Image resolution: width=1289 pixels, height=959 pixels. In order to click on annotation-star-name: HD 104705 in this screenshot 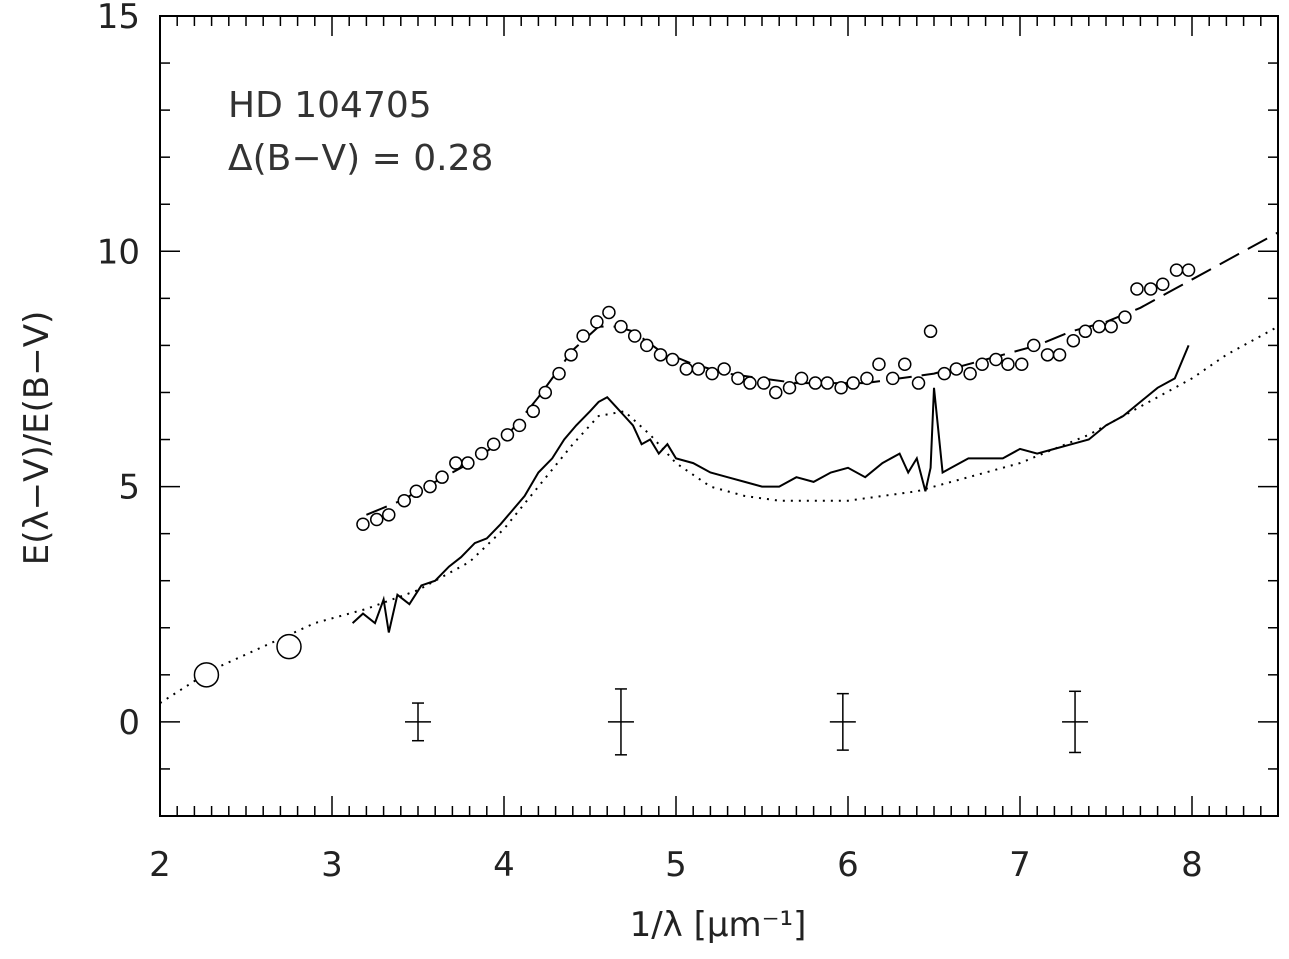, I will do `click(330, 105)`.